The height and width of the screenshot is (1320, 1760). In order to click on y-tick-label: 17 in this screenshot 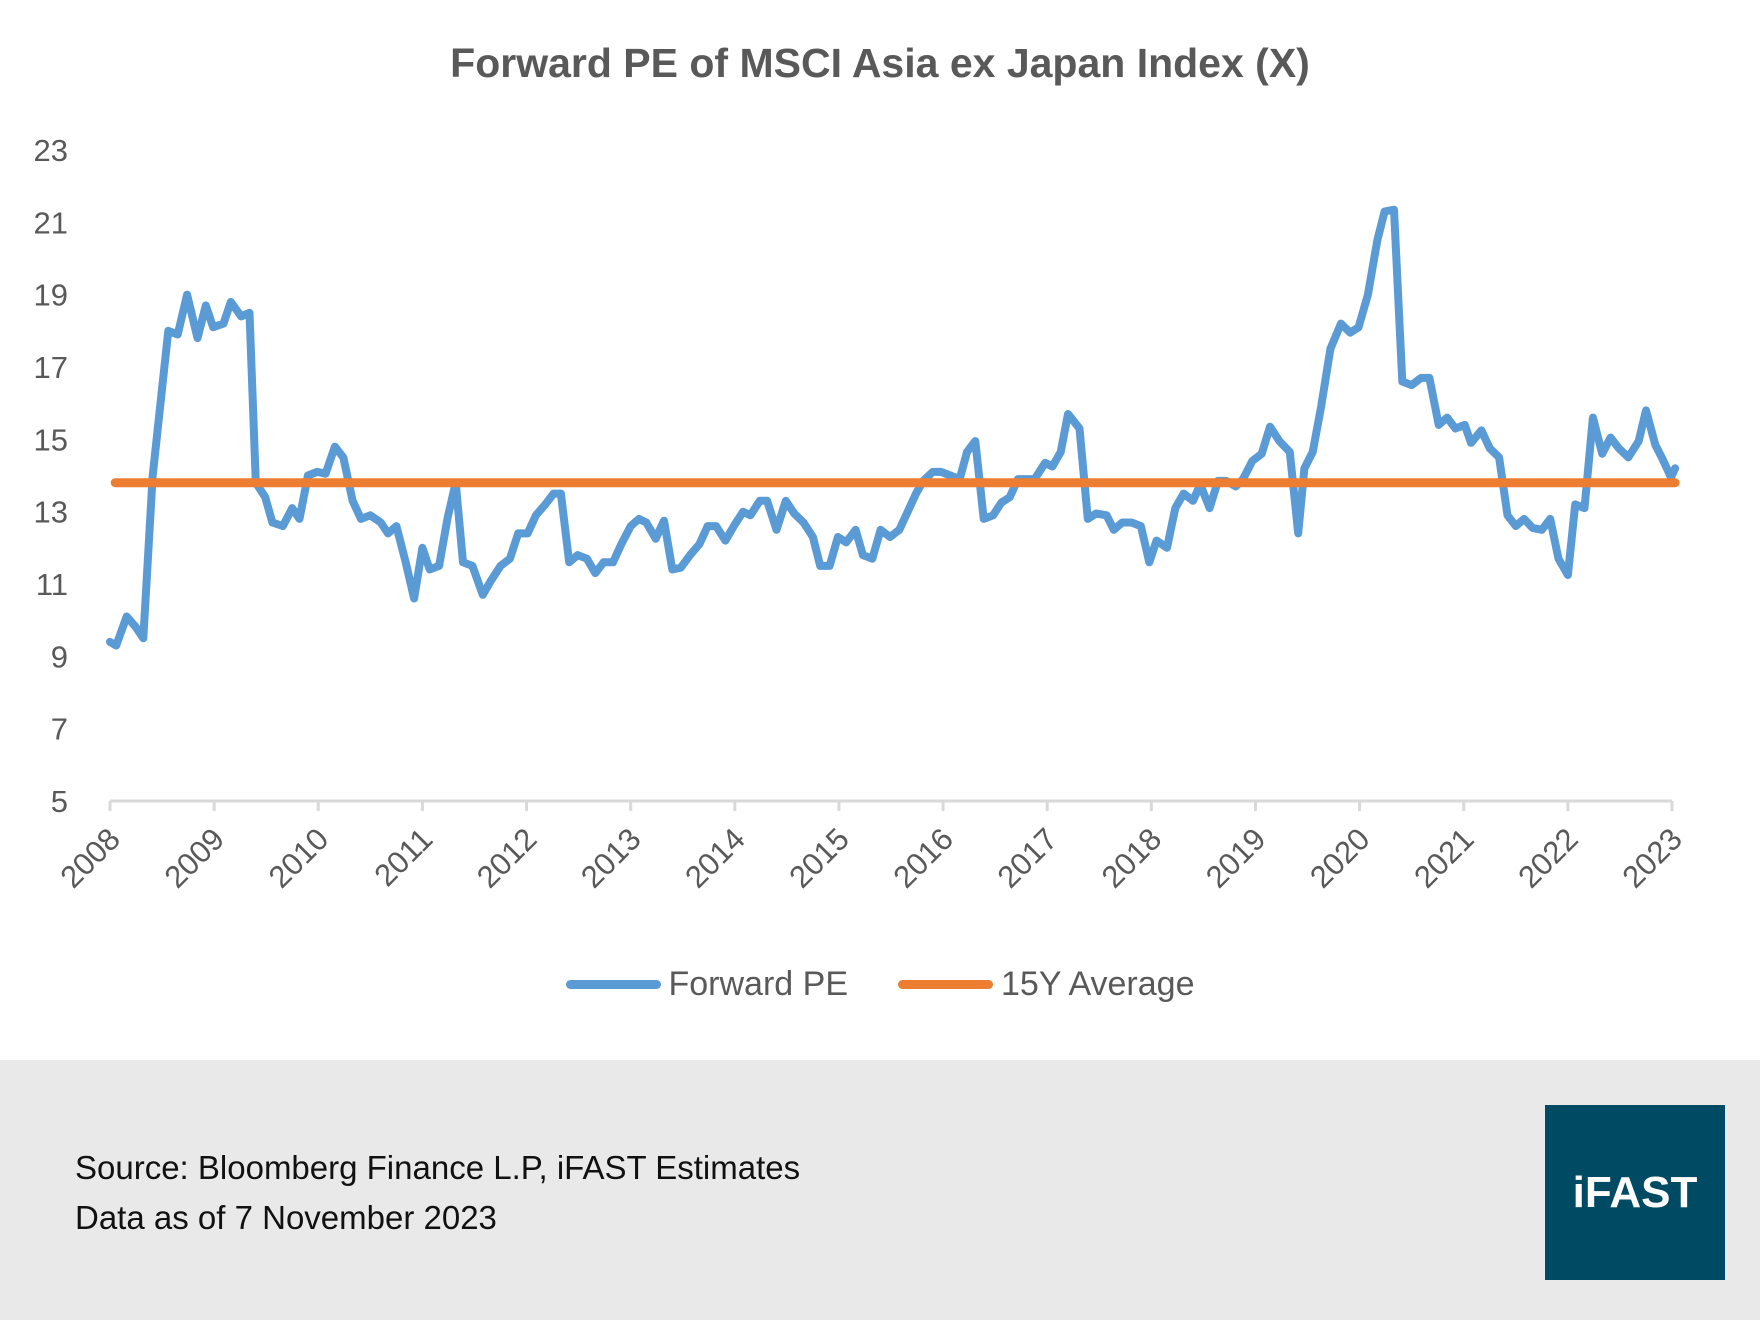, I will do `click(51, 367)`.